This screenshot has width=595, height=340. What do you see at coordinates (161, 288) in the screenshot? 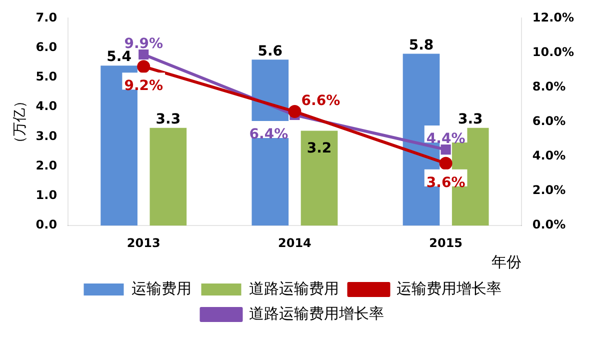
I see `legend-label: 运输费用` at bounding box center [161, 288].